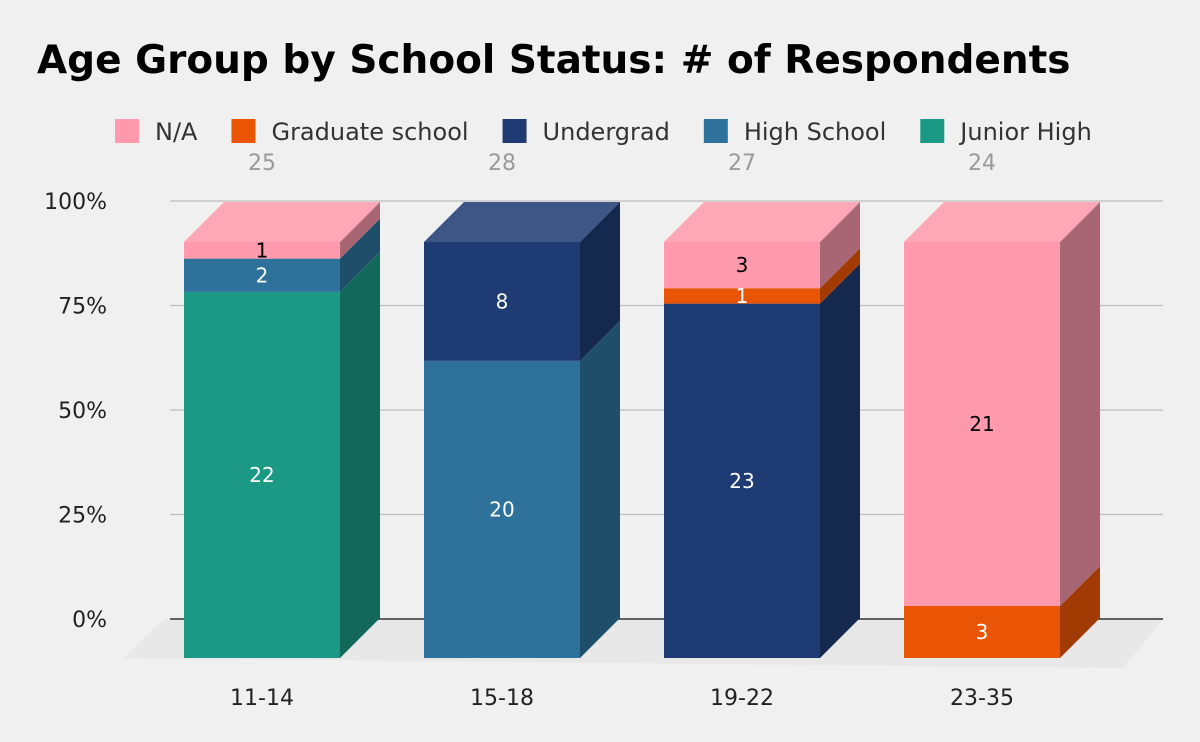 This screenshot has height=742, width=1200. I want to click on legend-label: Graduate school, so click(369, 132).